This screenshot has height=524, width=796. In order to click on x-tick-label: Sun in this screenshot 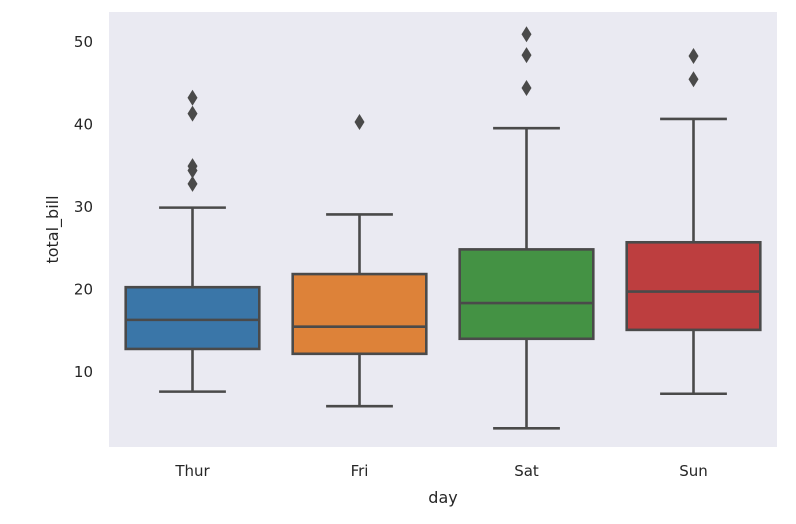, I will do `click(693, 471)`.